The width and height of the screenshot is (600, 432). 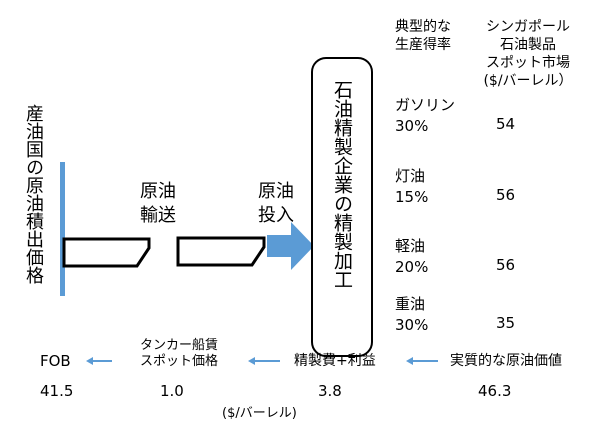 What do you see at coordinates (528, 45) in the screenshot?
I see `market-header-line2: 石油製品` at bounding box center [528, 45].